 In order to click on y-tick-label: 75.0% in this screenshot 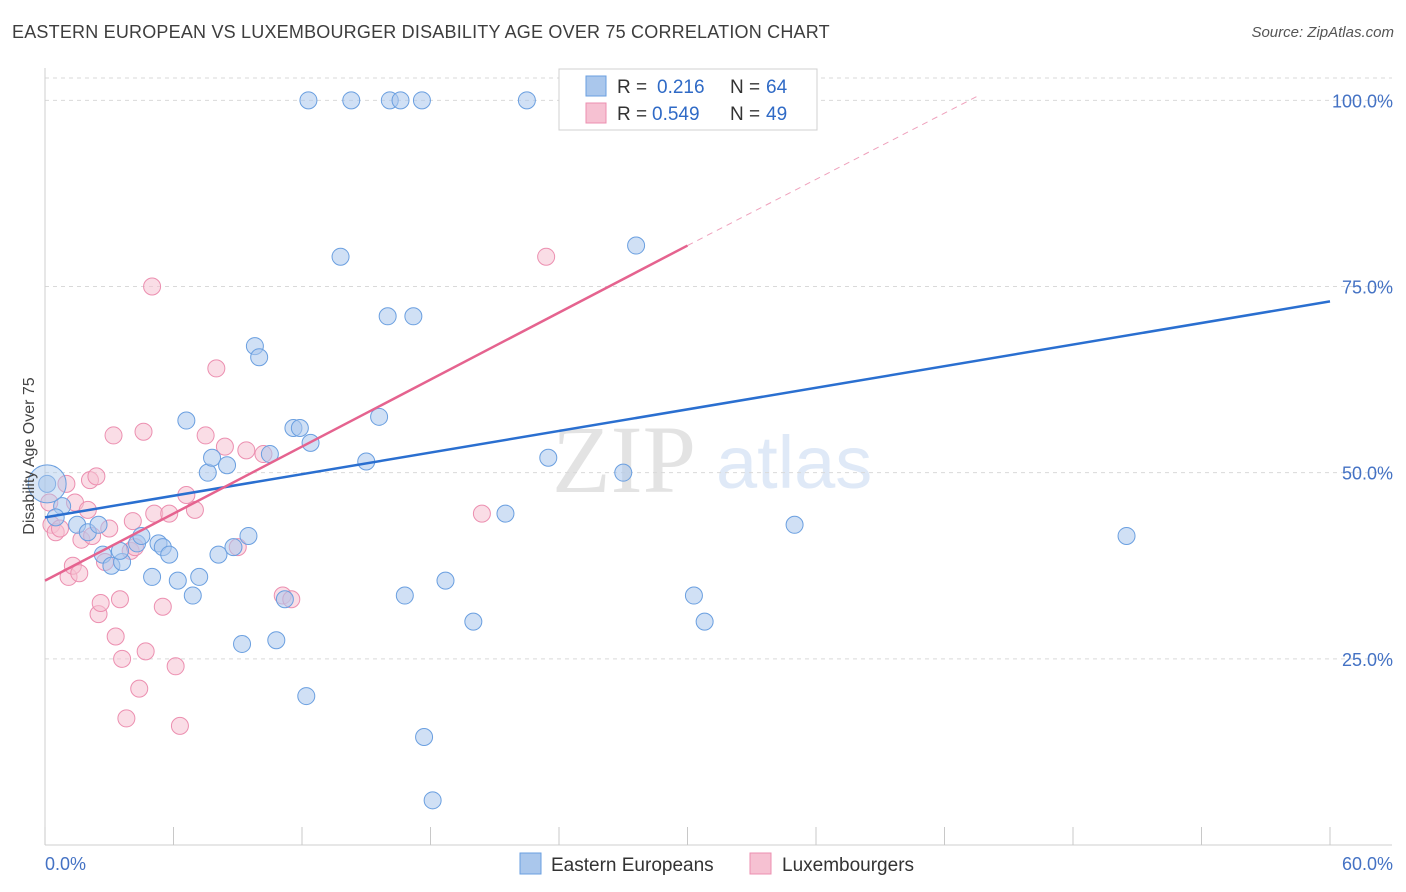, I will do `click(1367, 288)`.